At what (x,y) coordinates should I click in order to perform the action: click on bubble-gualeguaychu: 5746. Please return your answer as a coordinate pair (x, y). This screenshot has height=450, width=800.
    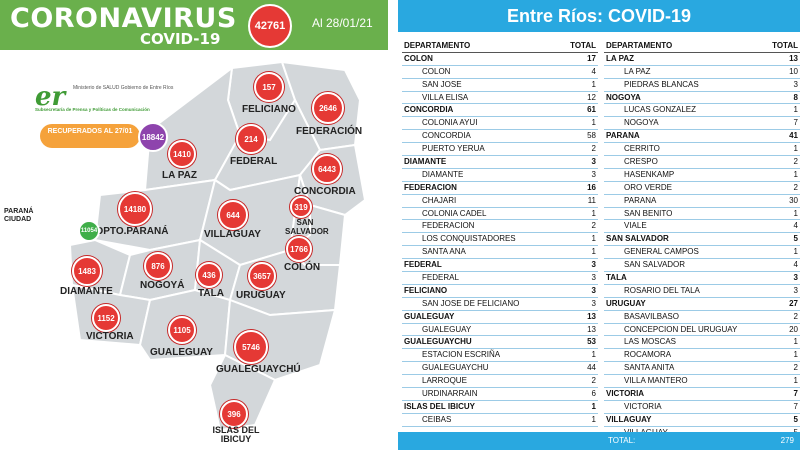
    Looking at the image, I should click on (251, 347).